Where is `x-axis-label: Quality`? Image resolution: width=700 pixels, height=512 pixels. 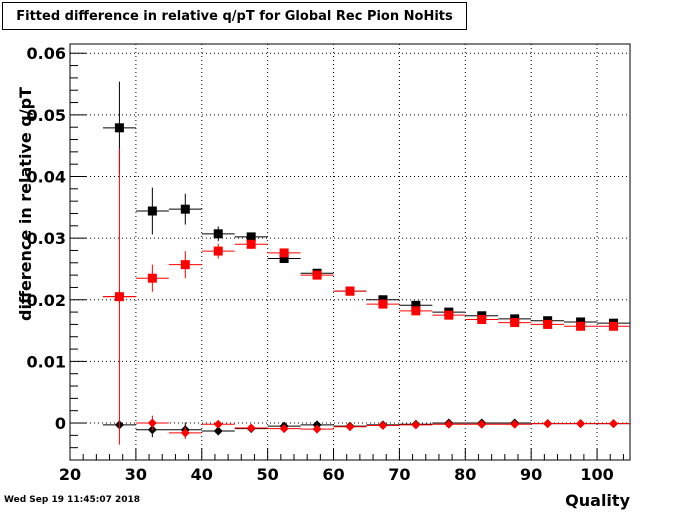
x-axis-label: Quality is located at coordinates (597, 500).